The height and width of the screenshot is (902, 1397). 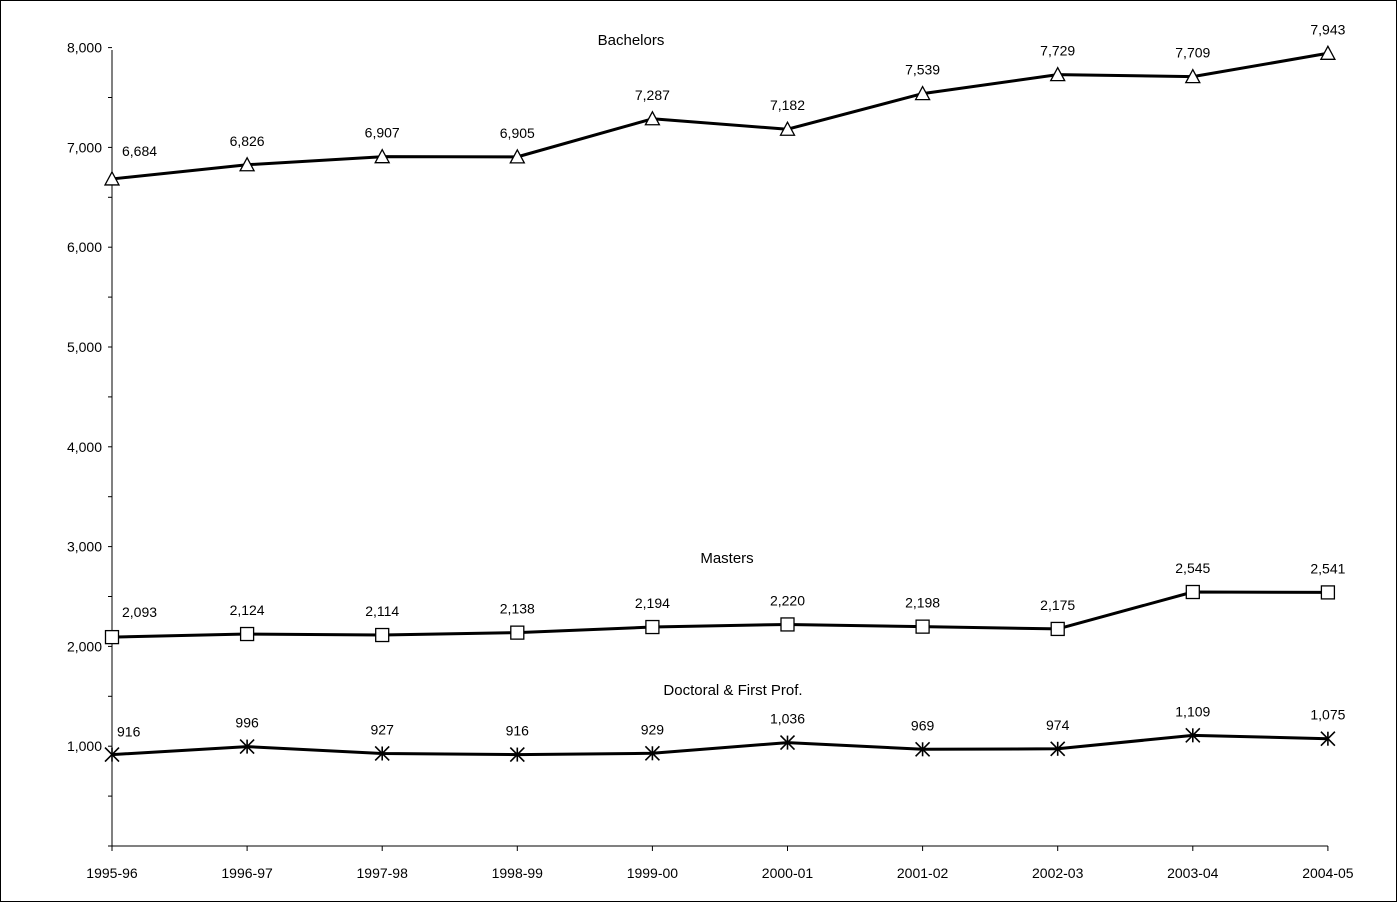 I want to click on masters-data-label: 2,124, so click(x=247, y=610).